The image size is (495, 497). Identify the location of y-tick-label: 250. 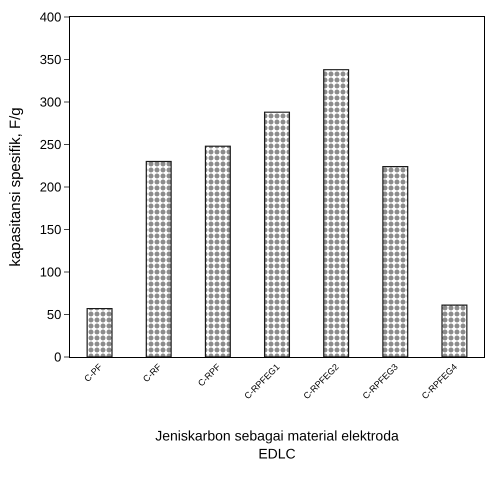
(51, 144).